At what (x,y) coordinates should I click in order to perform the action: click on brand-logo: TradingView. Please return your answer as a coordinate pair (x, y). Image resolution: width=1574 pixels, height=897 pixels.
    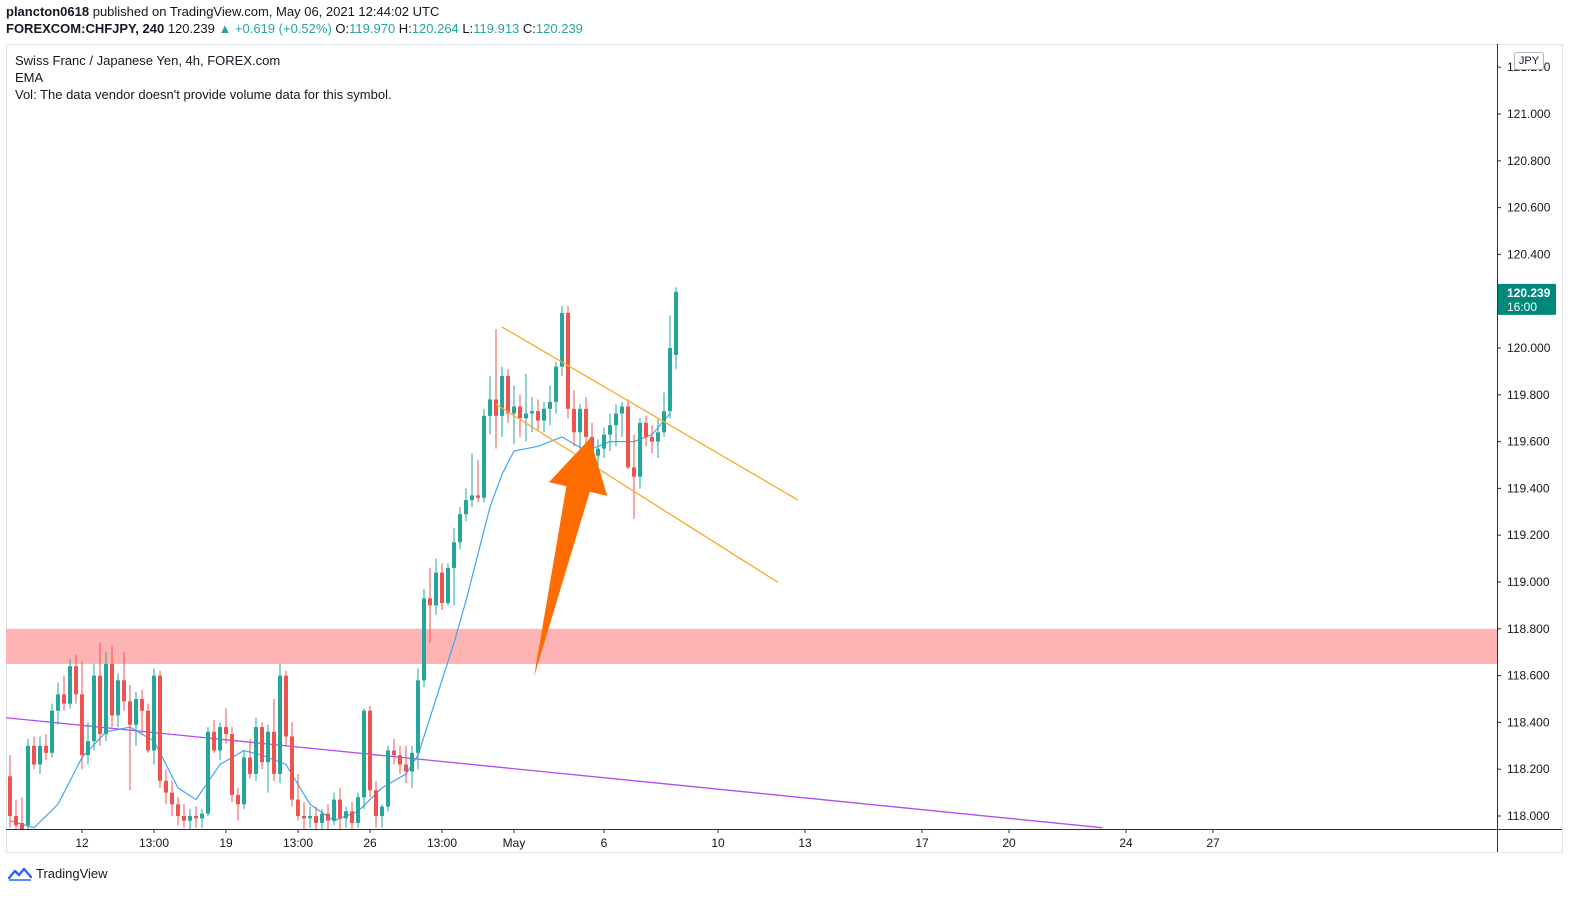
    Looking at the image, I should click on (58, 873).